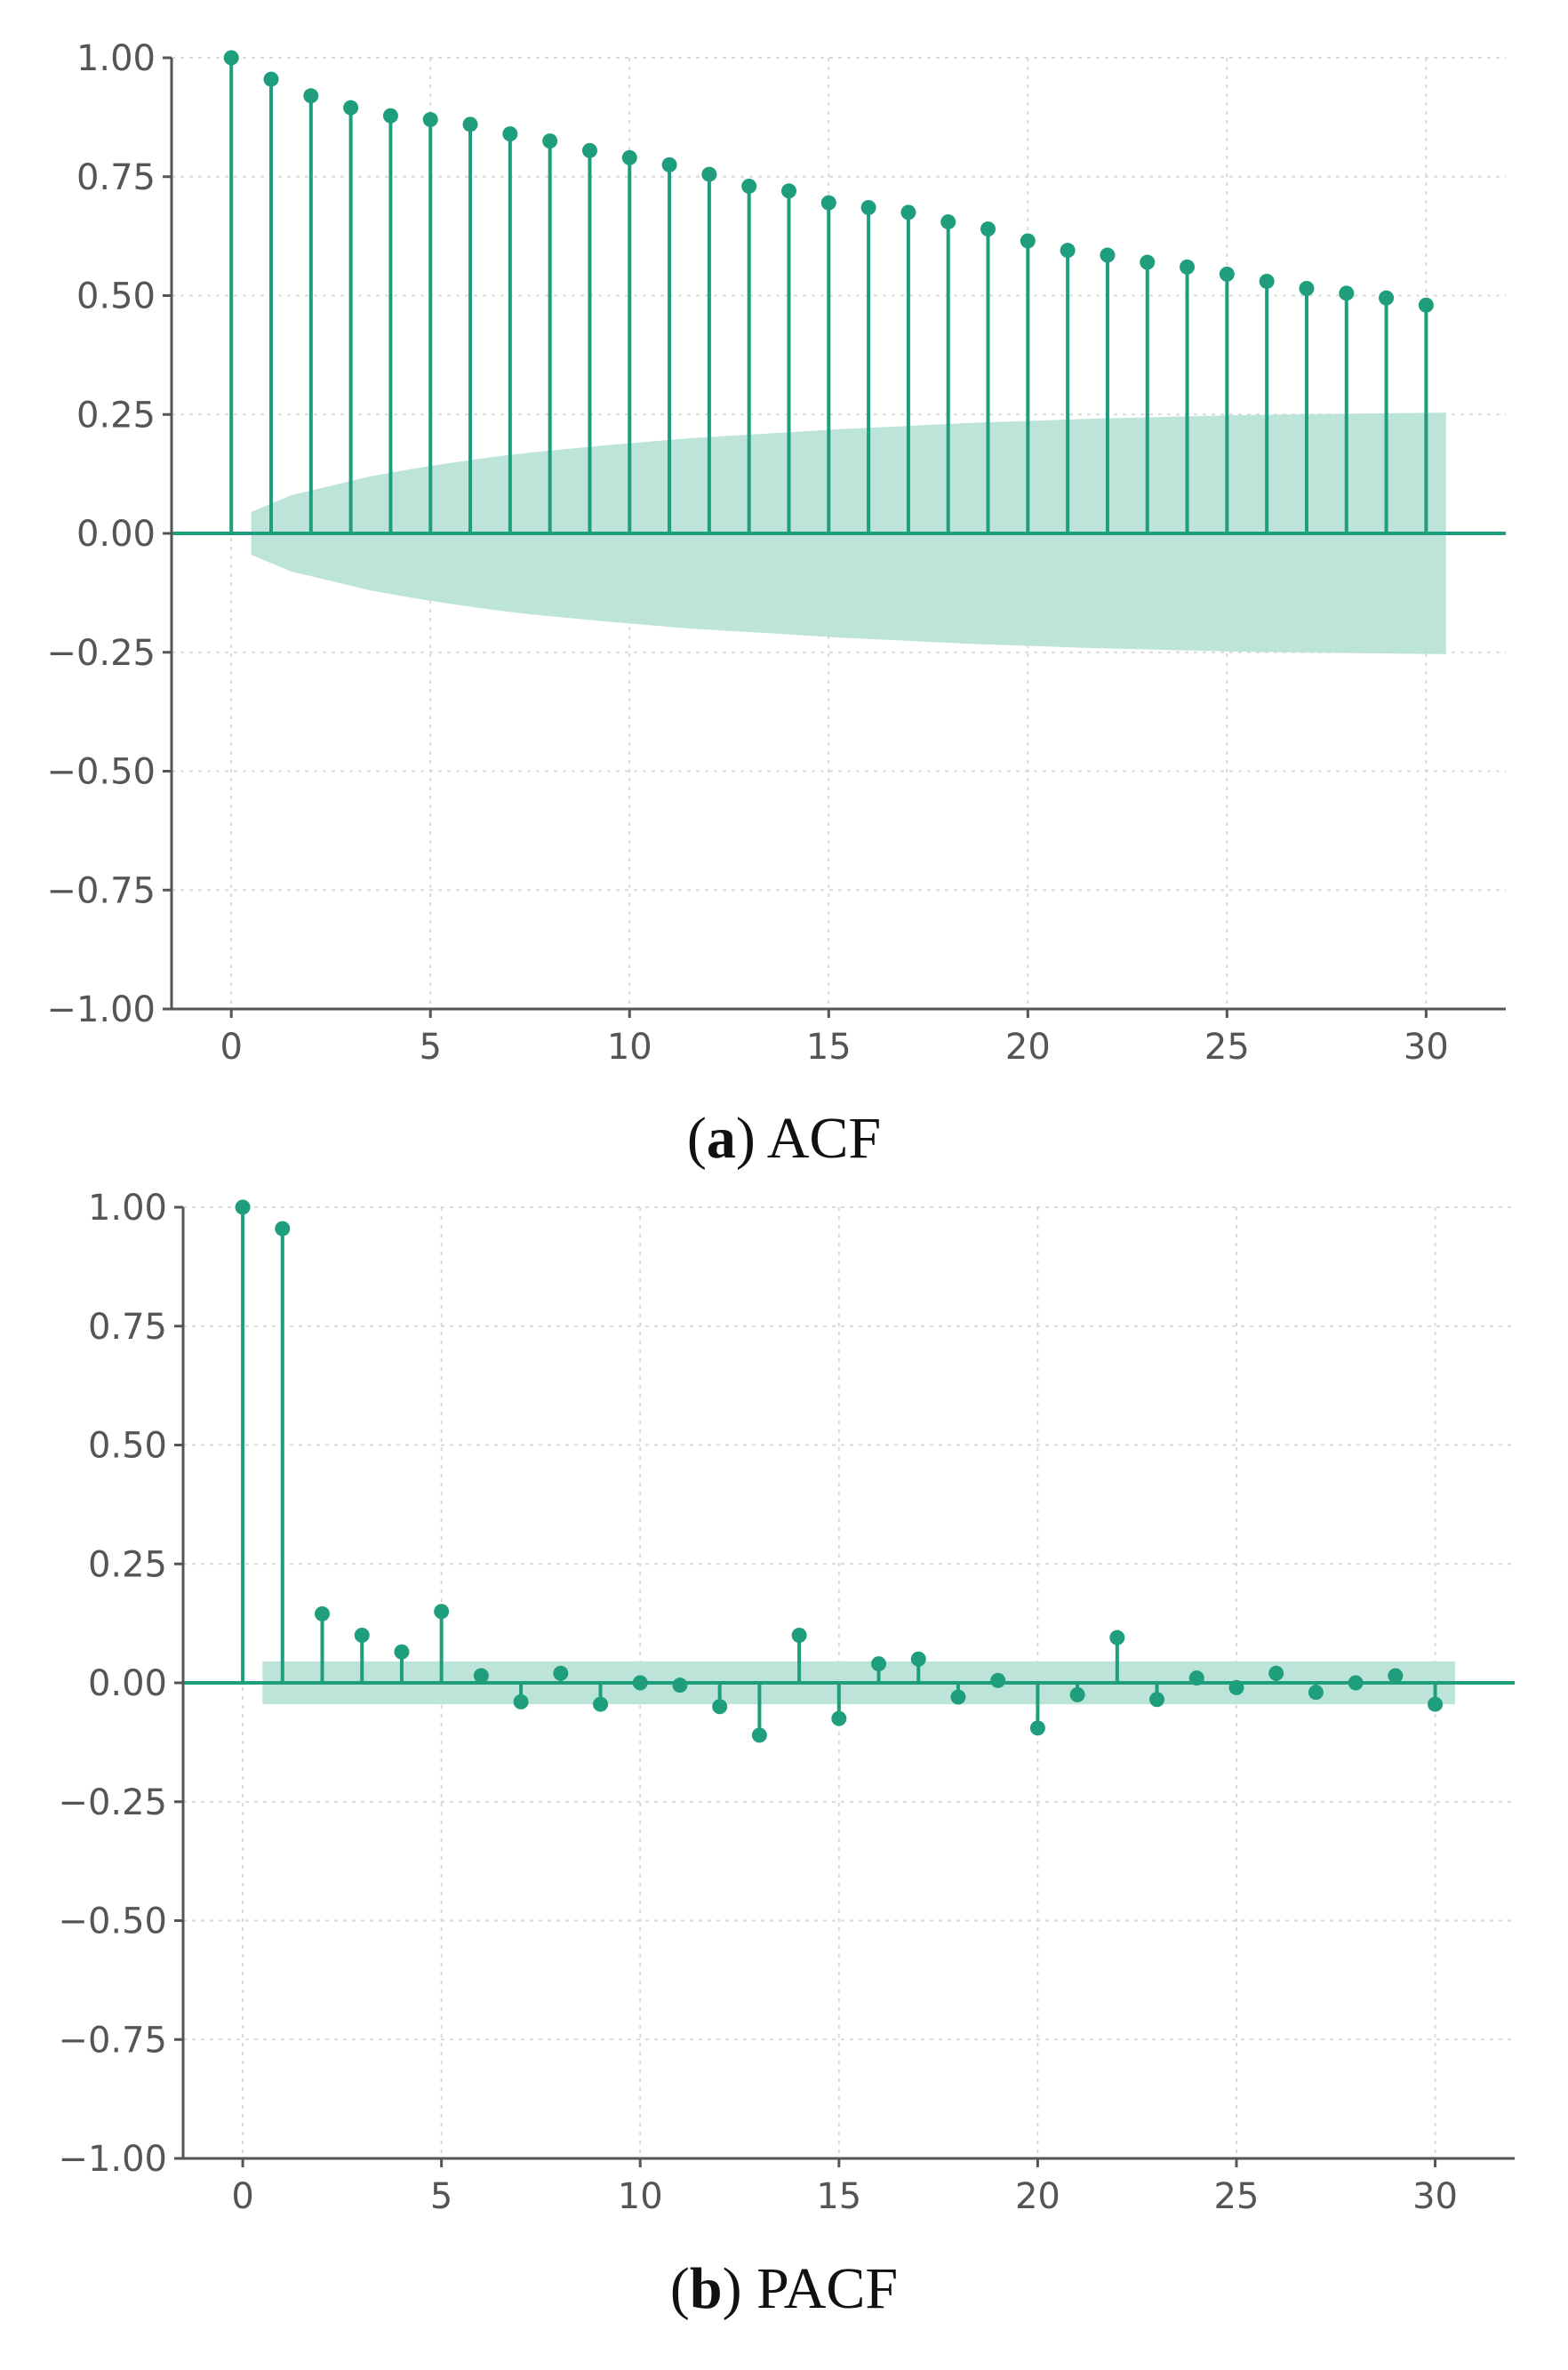 This screenshot has height=2370, width=1568. Describe the element at coordinates (101, 772) in the screenshot. I see `y-tick-label: −0.50` at that location.